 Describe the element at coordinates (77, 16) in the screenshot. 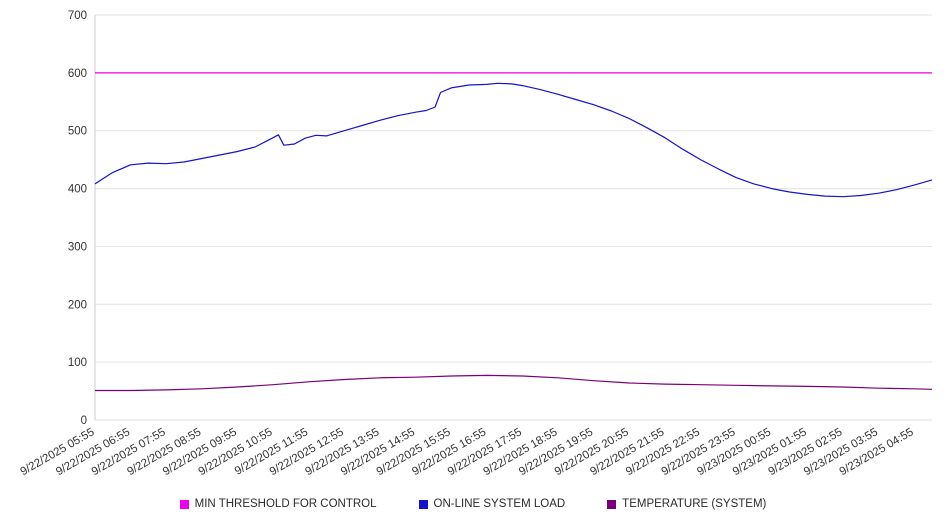

I see `y-tick-label: 700` at that location.